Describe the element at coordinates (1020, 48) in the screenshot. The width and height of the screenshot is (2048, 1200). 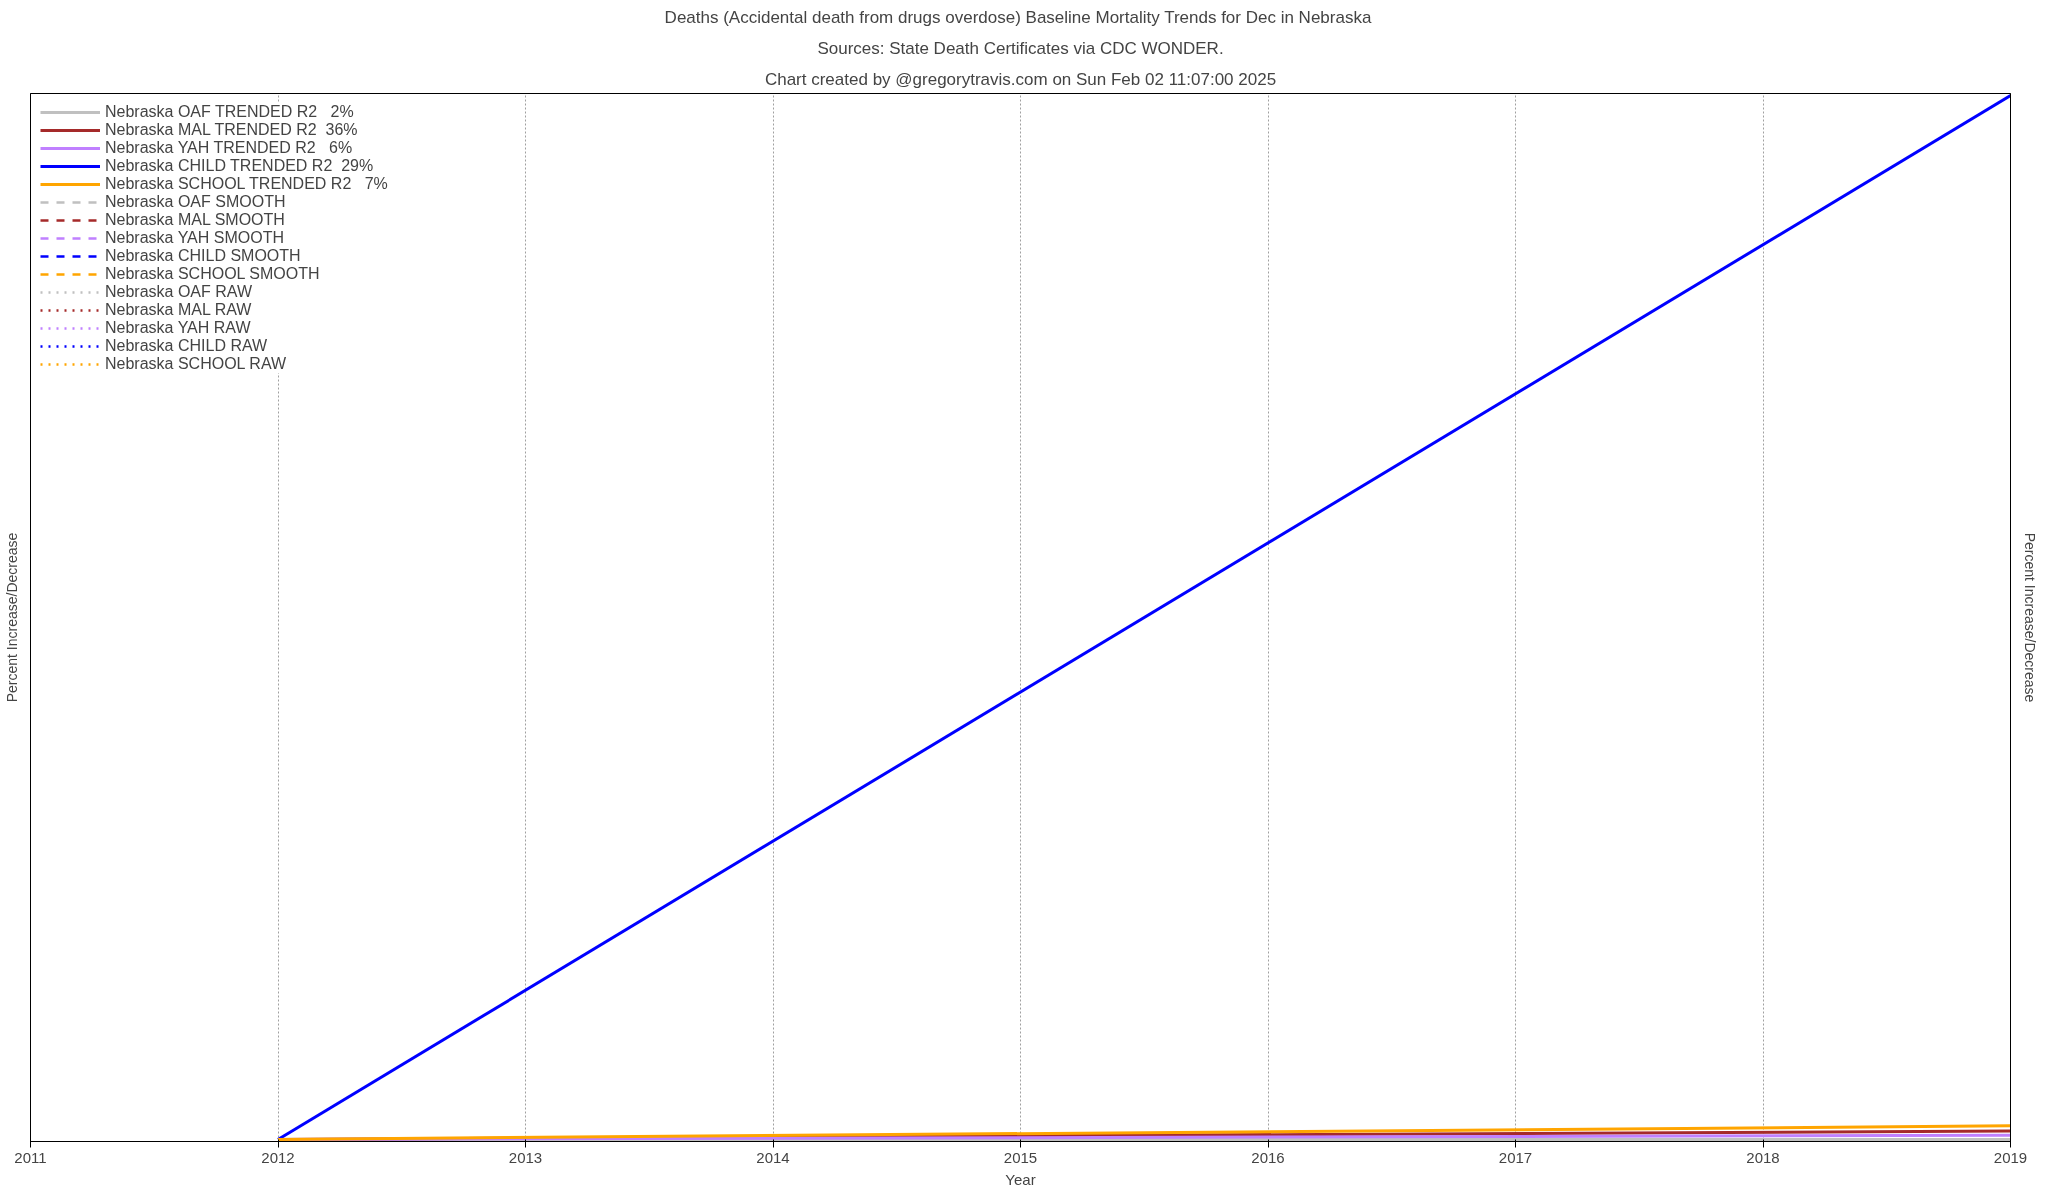
I see `chart-subtitle: Sources: State Death Certificates via CDC WONDER.` at that location.